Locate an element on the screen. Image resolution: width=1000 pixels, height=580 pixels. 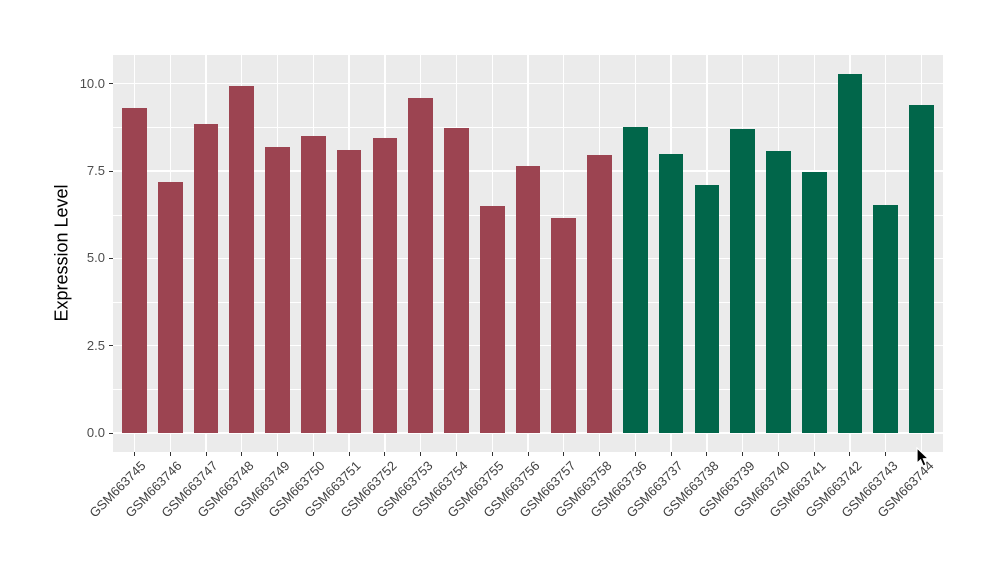
bar-GSM663740 is located at coordinates (778, 291).